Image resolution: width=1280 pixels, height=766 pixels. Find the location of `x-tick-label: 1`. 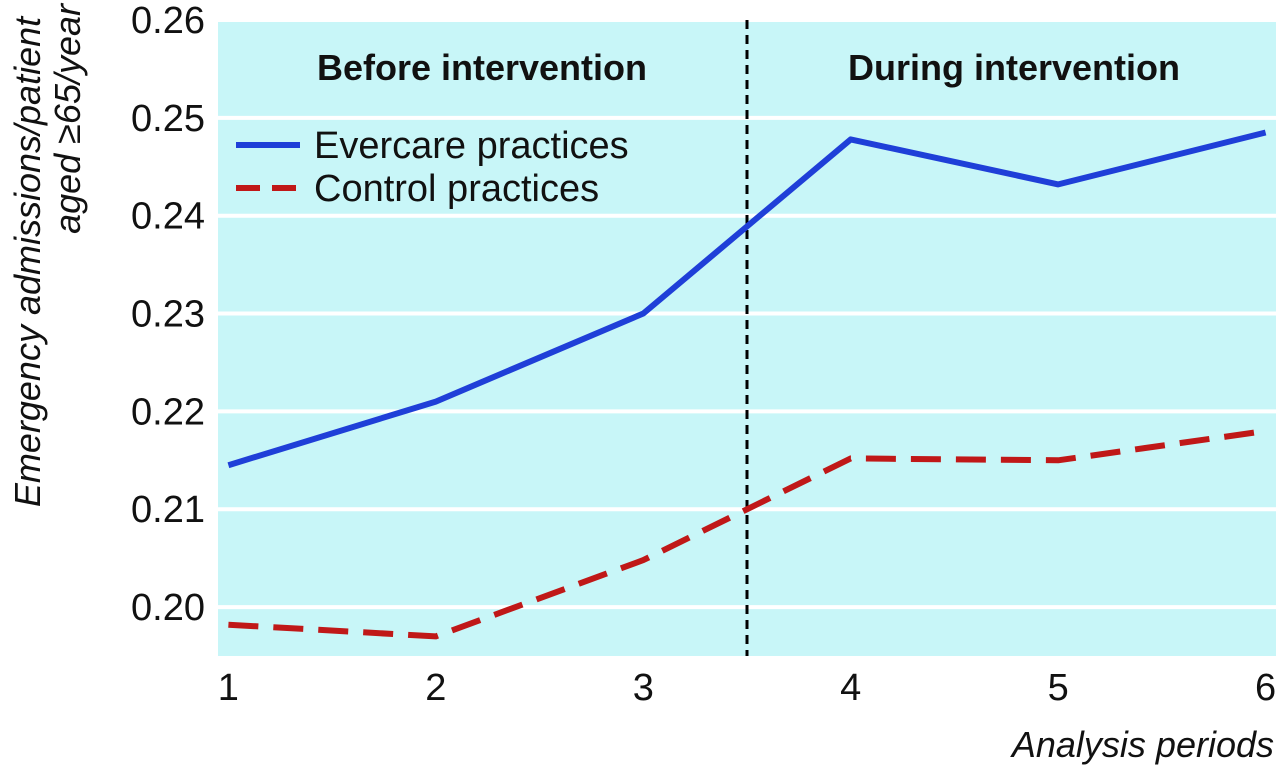

x-tick-label: 1 is located at coordinates (228, 688).